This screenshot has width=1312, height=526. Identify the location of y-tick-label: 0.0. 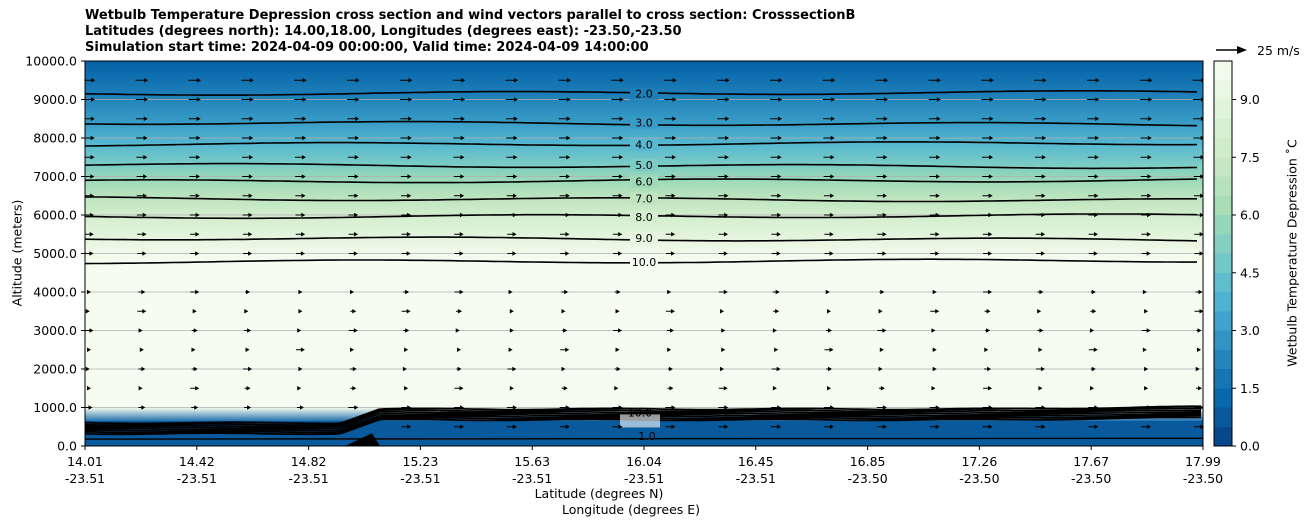
(67, 446).